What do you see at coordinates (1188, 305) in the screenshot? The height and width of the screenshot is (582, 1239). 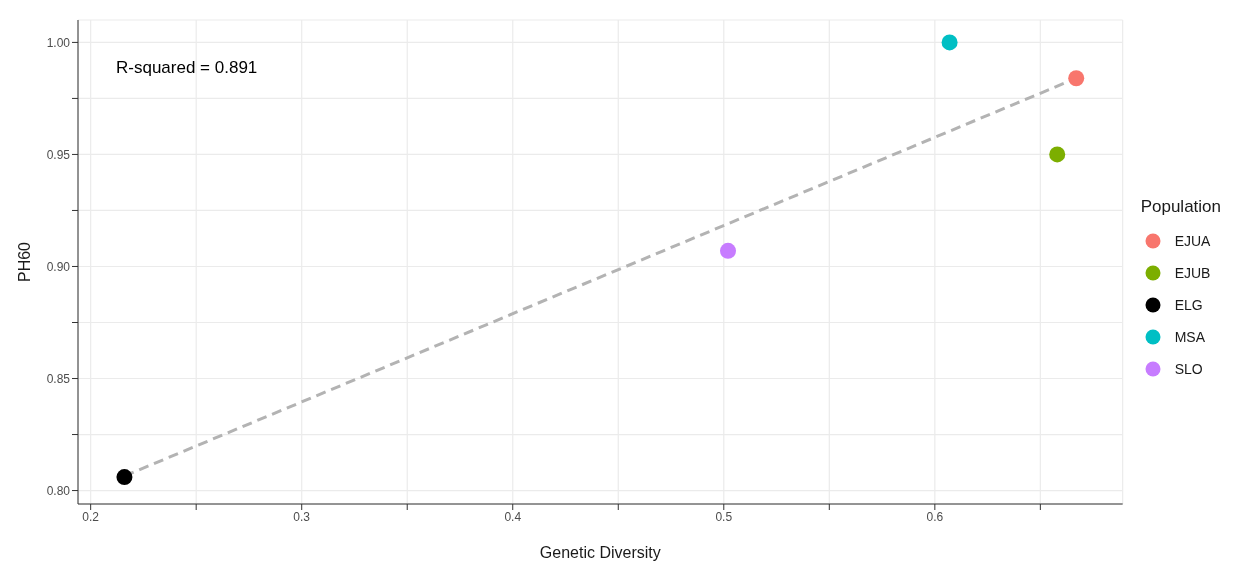 I see `legend-label: ELG` at bounding box center [1188, 305].